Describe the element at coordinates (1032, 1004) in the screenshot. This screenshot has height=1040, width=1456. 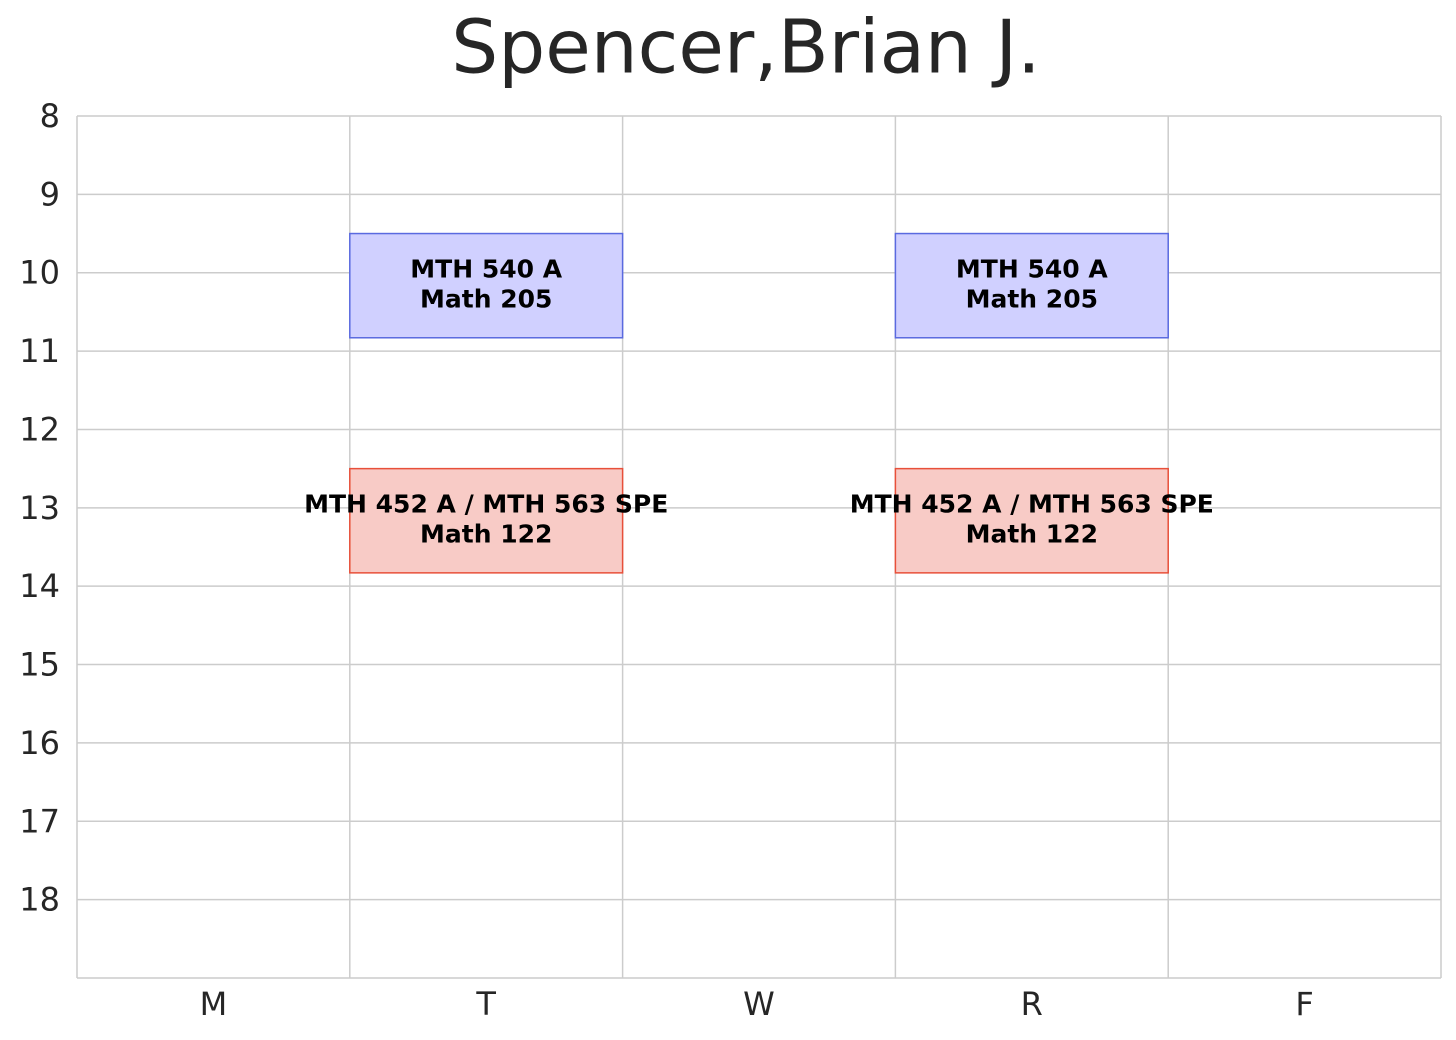
I see `x-tick-label: R` at that location.